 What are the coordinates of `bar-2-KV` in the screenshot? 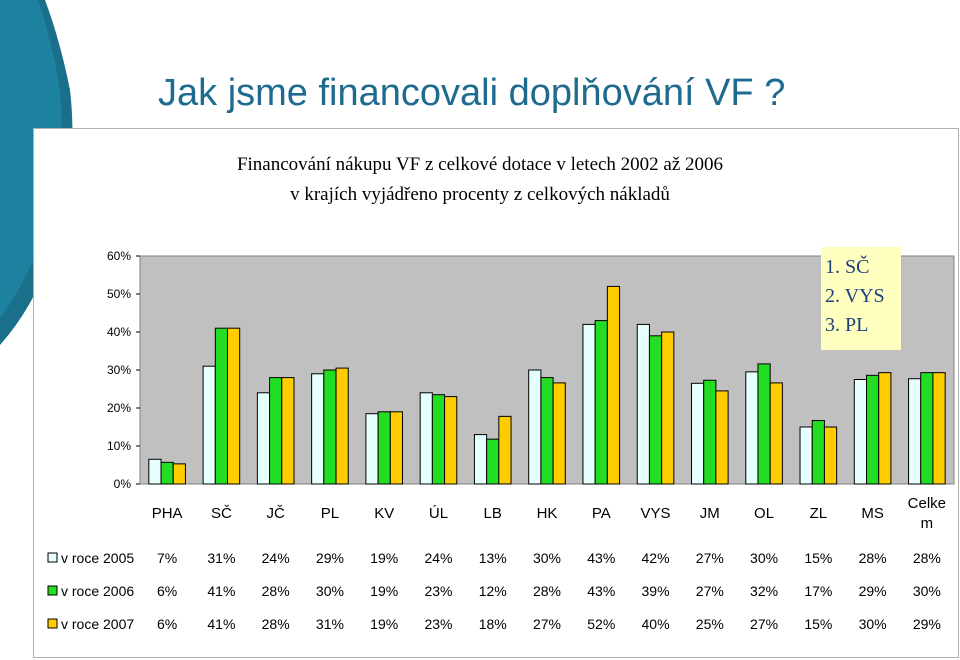 It's located at (384, 448).